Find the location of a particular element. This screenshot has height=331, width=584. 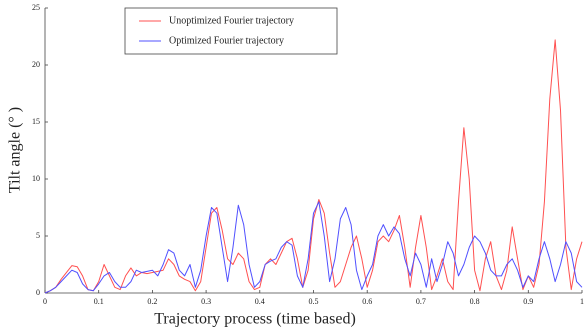

y-tick-label: 15 is located at coordinates (36, 121).